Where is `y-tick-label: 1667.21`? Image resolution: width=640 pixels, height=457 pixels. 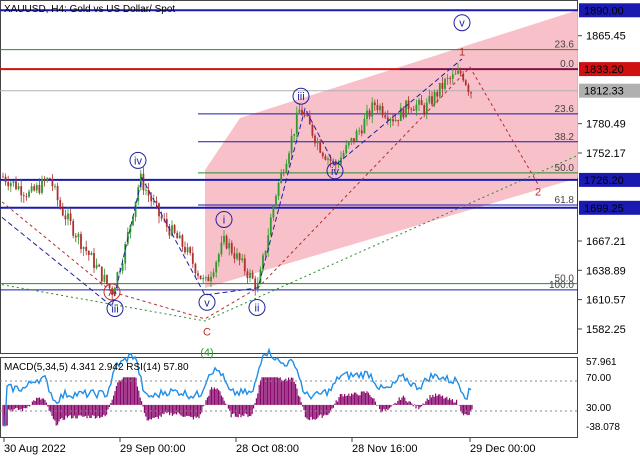 y-tick-label: 1667.21 is located at coordinates (606, 242).